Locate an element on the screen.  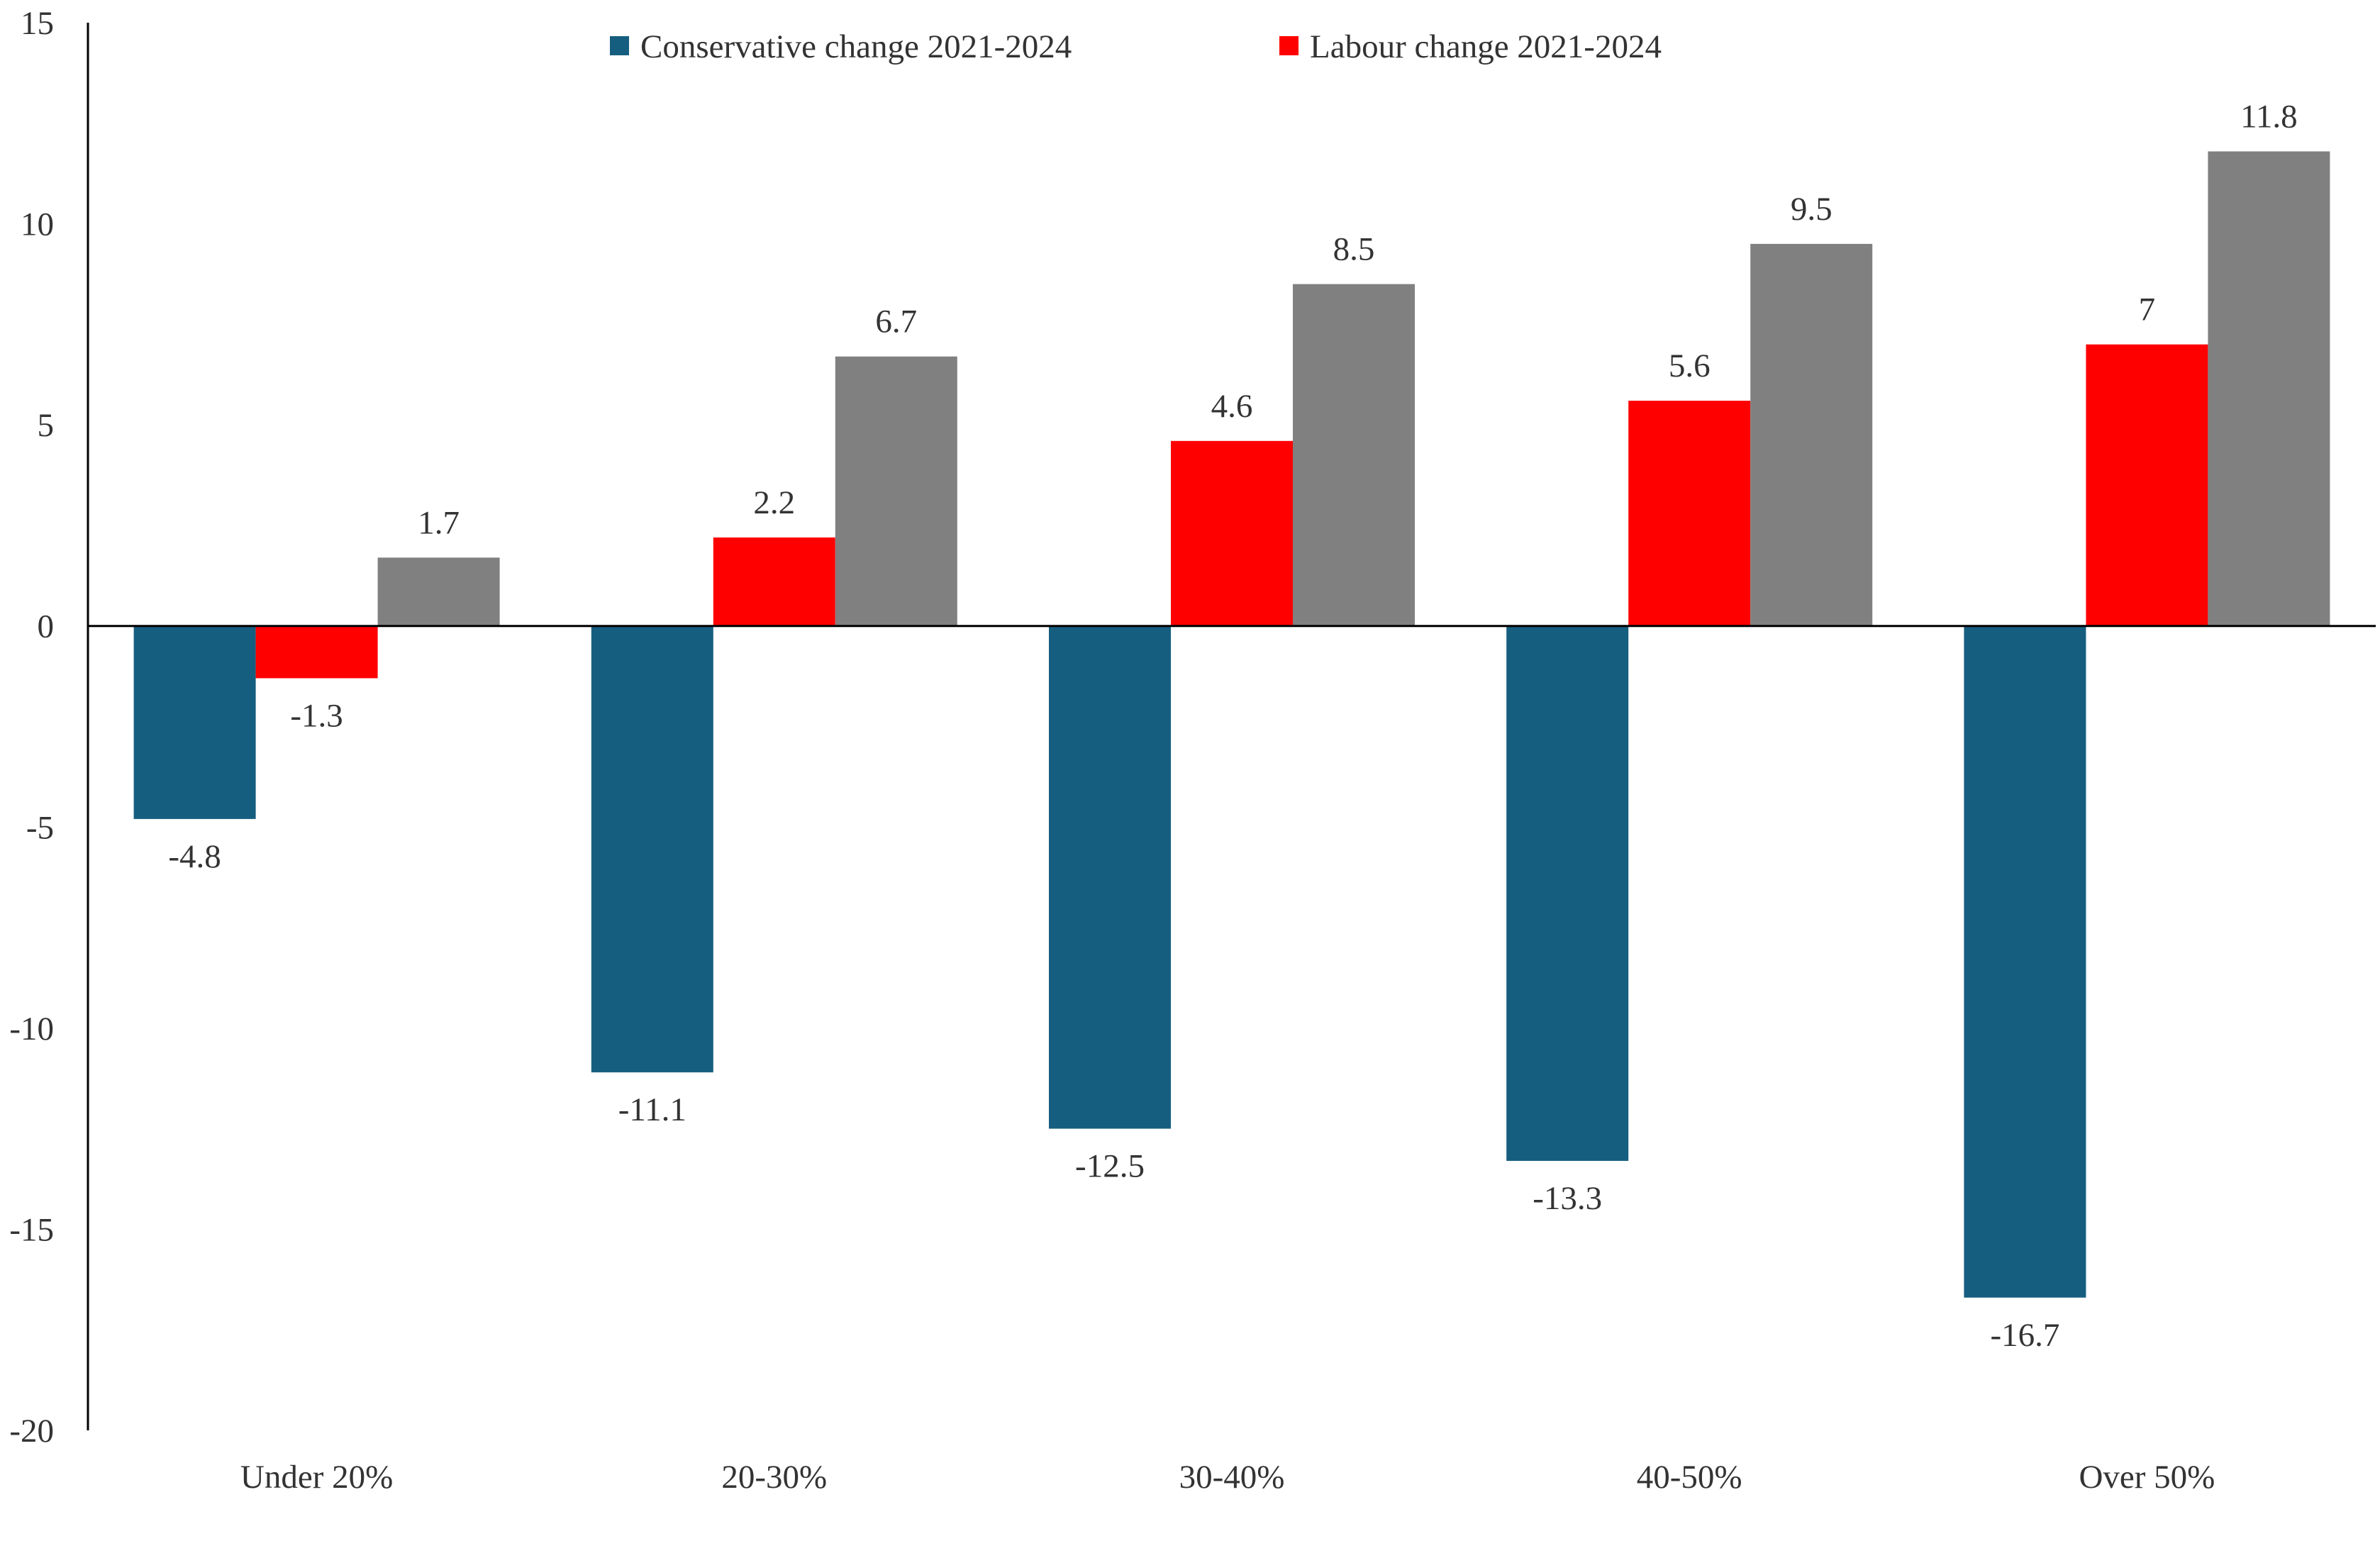
legend-label-series-2: Labour change 2021-2024 is located at coordinates (1486, 46).